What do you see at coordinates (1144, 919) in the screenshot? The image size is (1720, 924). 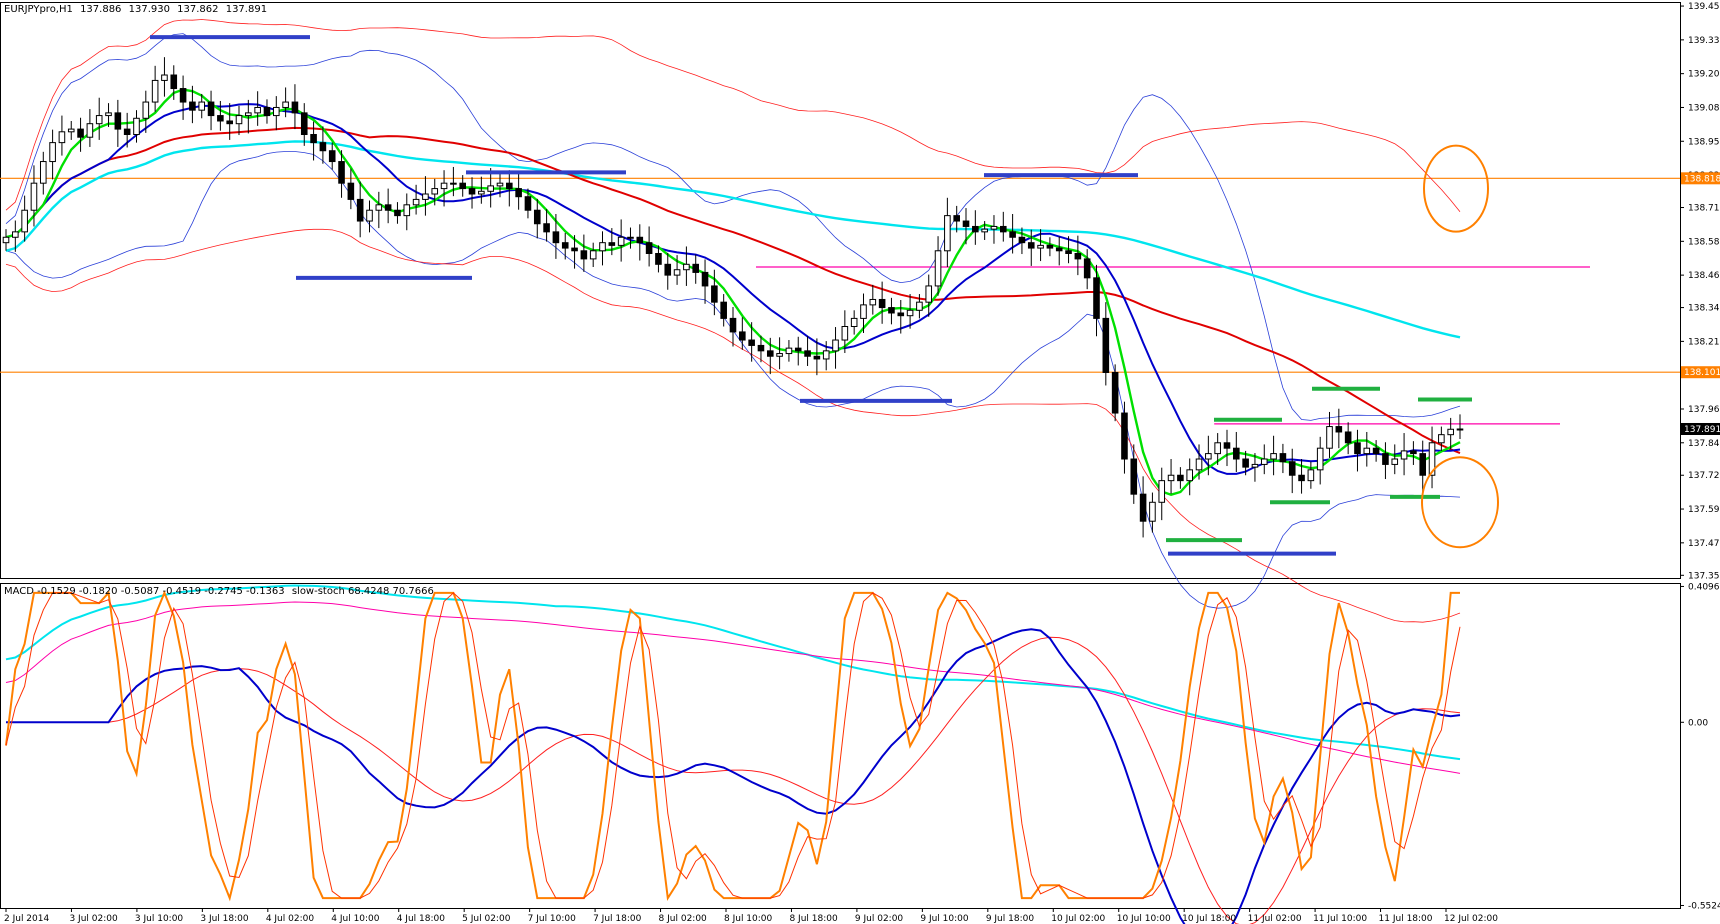 I see `time-tick-label: 10 Jul 10:00` at bounding box center [1144, 919].